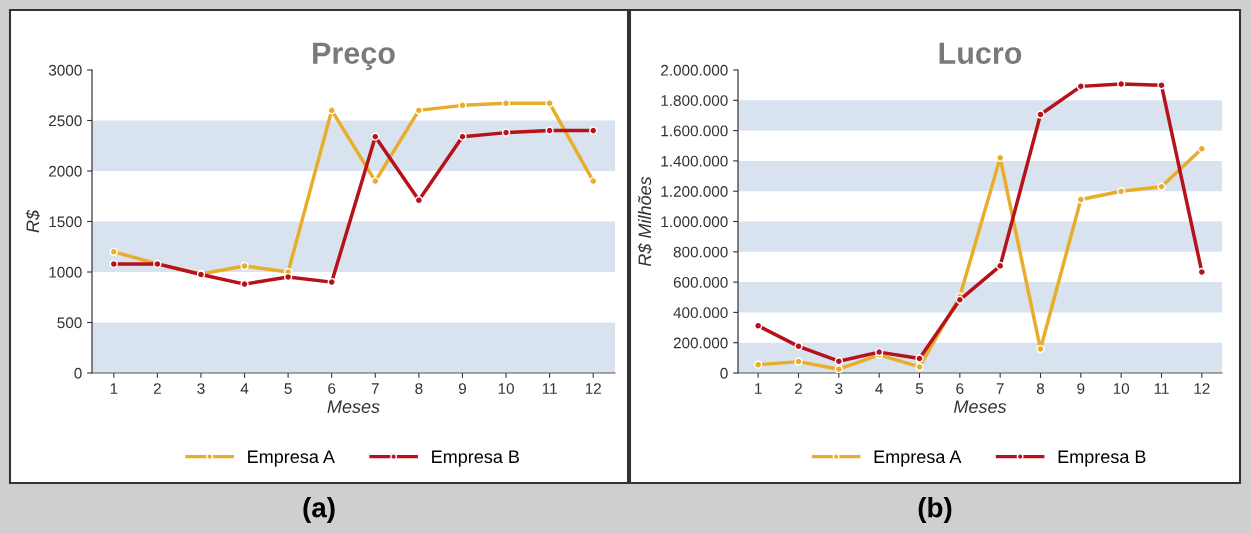 The image size is (1251, 534). I want to click on y-axis-title: R$ Milhões, so click(645, 221).